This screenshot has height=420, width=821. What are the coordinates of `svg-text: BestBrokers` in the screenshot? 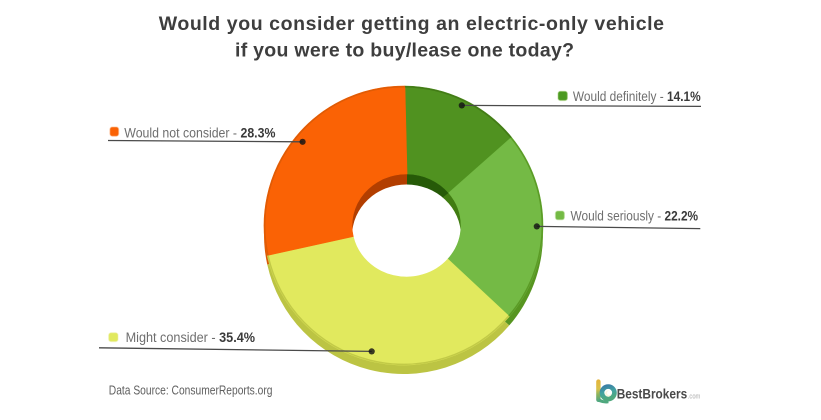 It's located at (652, 394).